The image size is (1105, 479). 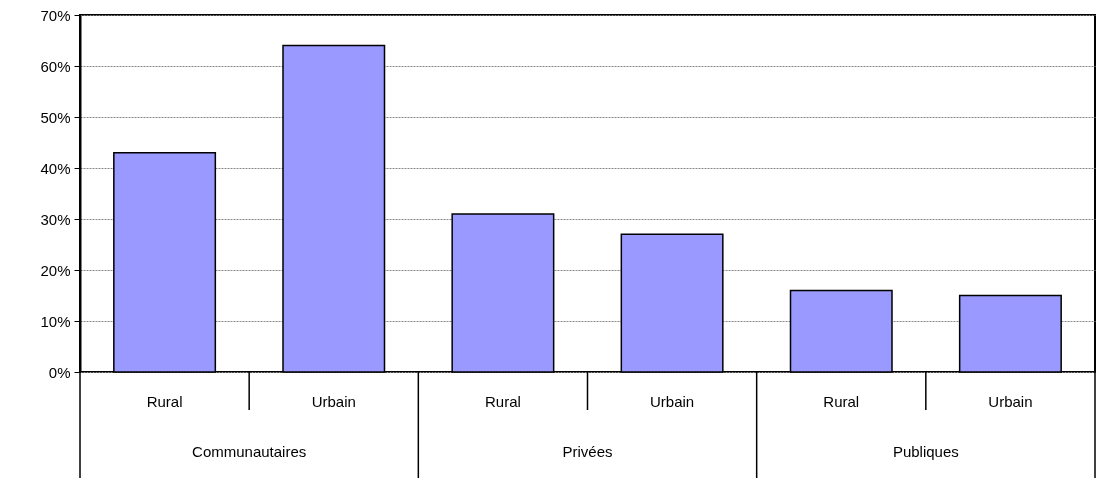 What do you see at coordinates (249, 451) in the screenshot?
I see `text: Communautaires` at bounding box center [249, 451].